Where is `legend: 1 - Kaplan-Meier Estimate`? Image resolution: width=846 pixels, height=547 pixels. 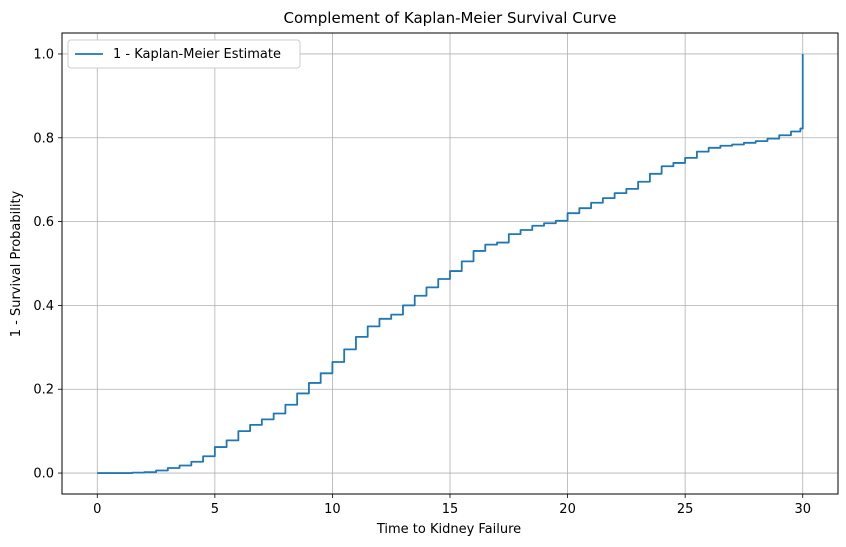 legend: 1 - Kaplan-Meier Estimate is located at coordinates (184, 54).